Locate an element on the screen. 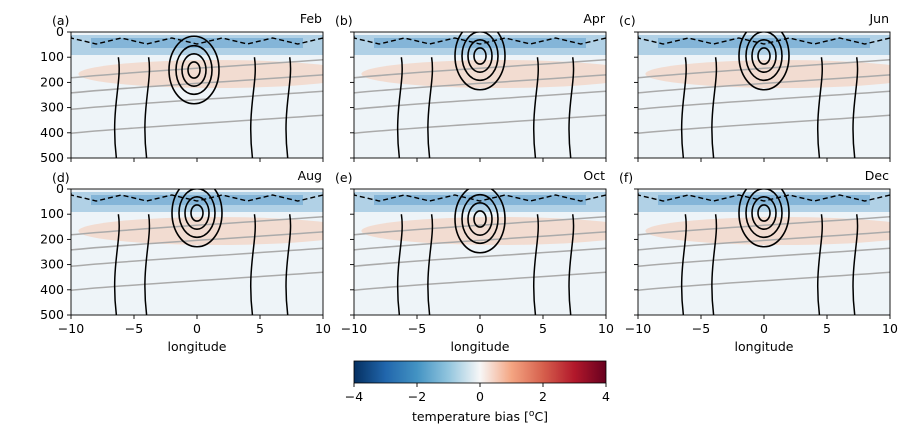 This screenshot has height=448, width=921. panel-dec: (f) Dec −10 −5 0 5 10 longitude is located at coordinates (758, 261).